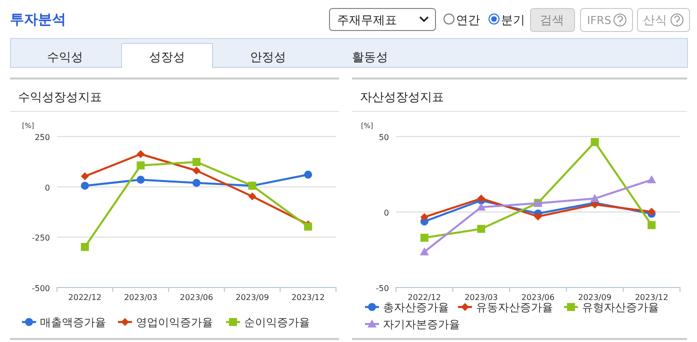 The height and width of the screenshot is (342, 697). What do you see at coordinates (367, 20) in the screenshot?
I see `text: 주재무제표` at bounding box center [367, 20].